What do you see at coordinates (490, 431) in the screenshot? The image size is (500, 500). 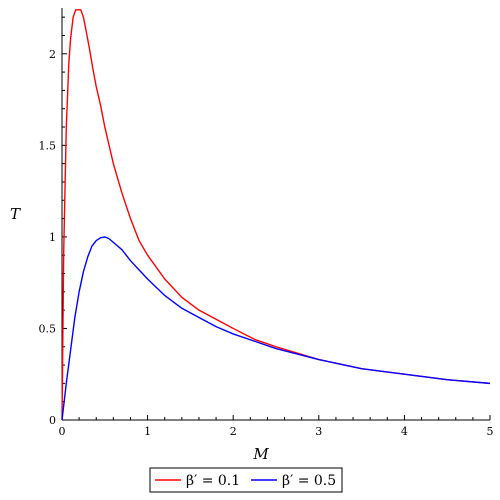 I see `x-tick-label: 5` at bounding box center [490, 431].